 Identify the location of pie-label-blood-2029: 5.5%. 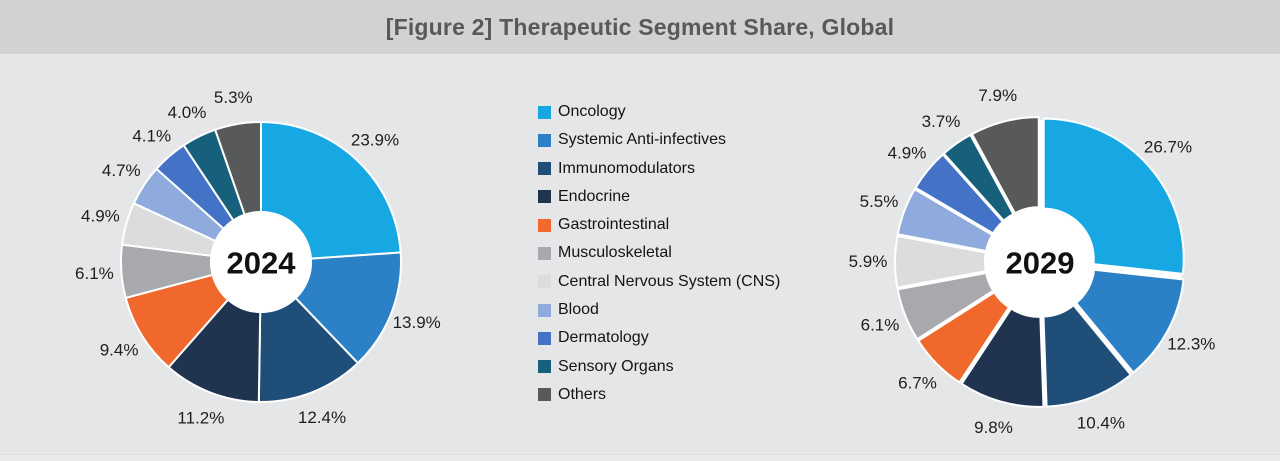
(879, 201).